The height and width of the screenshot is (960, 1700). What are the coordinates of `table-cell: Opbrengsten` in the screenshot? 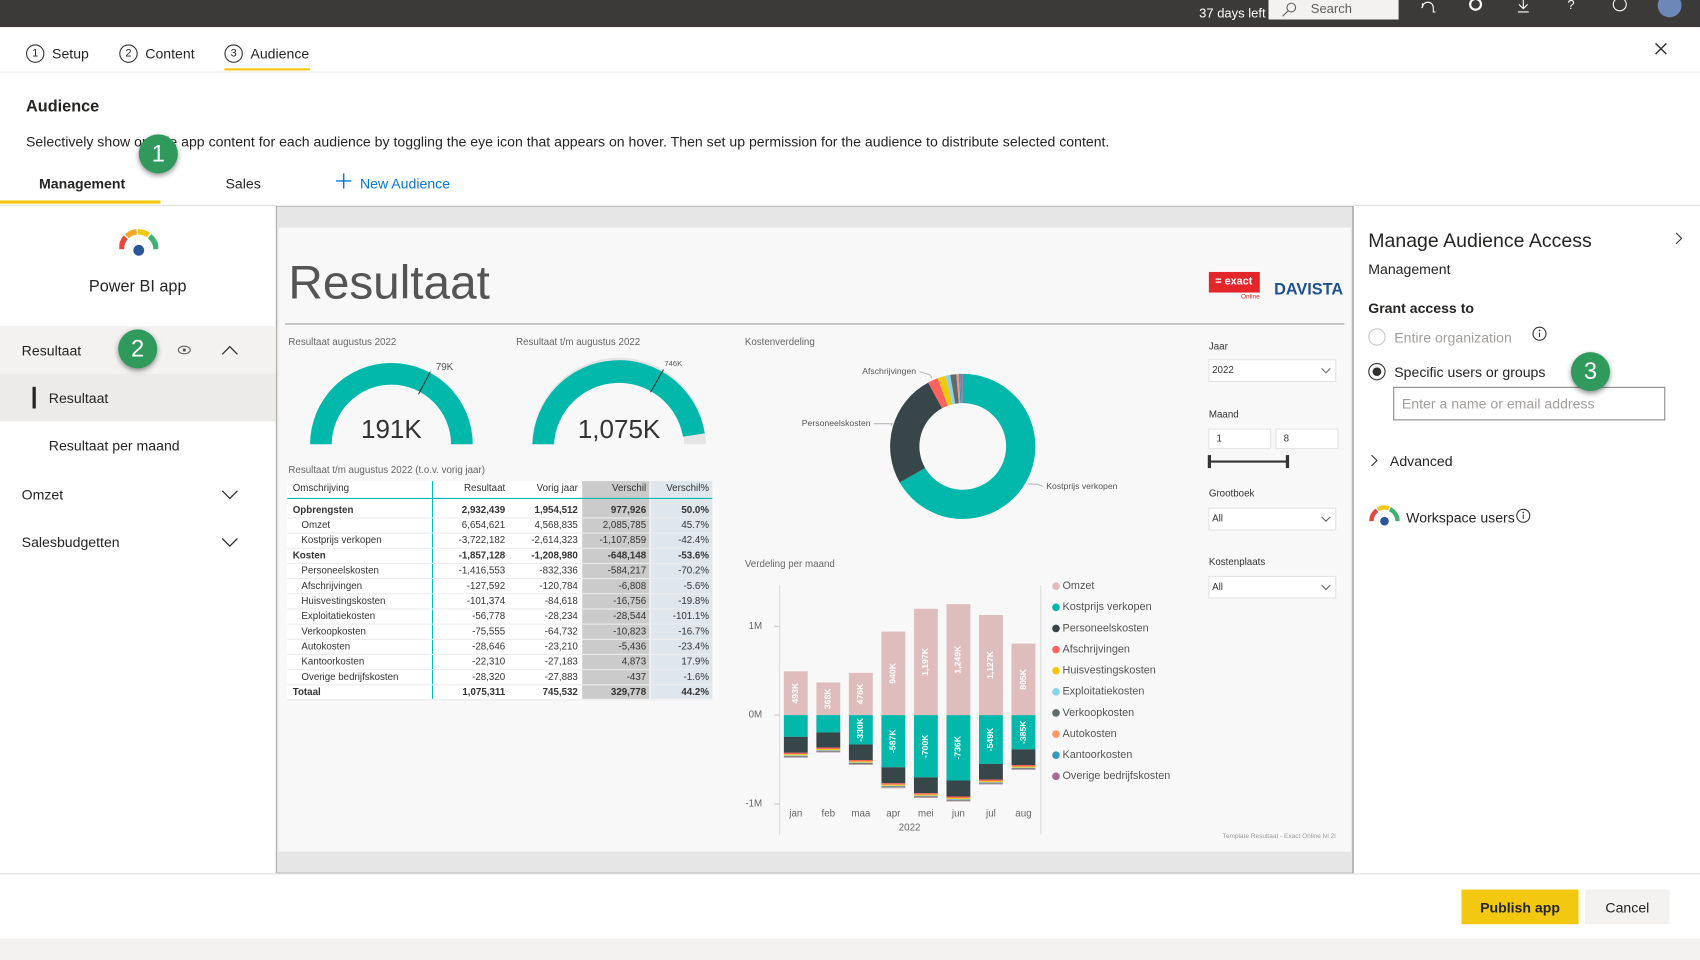 It's located at (323, 510).